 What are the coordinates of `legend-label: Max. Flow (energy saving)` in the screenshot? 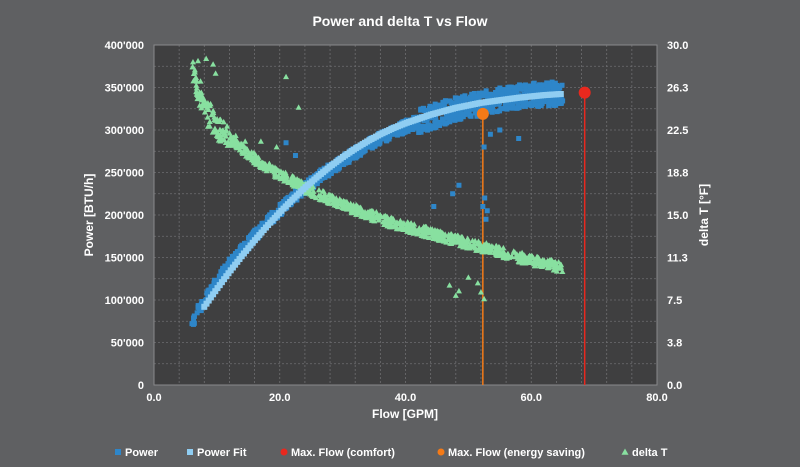 It's located at (516, 453).